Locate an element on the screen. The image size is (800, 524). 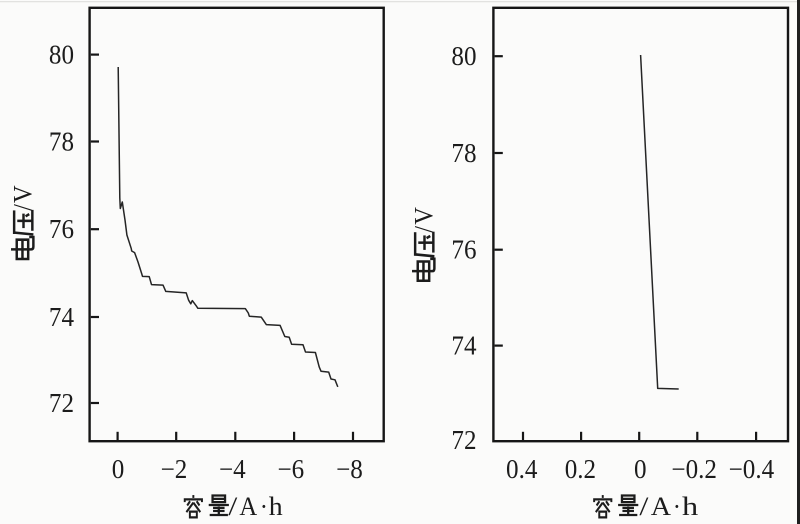
svg-text: 0.2 is located at coordinates (580, 469).